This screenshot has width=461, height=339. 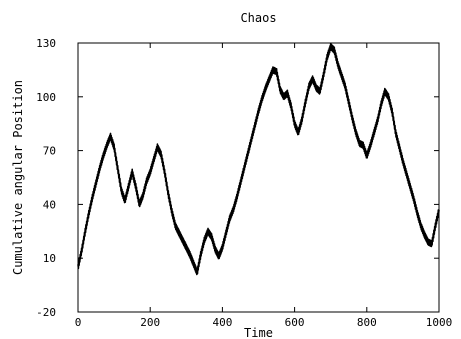 I want to click on x-tick-label: 600, so click(x=295, y=322).